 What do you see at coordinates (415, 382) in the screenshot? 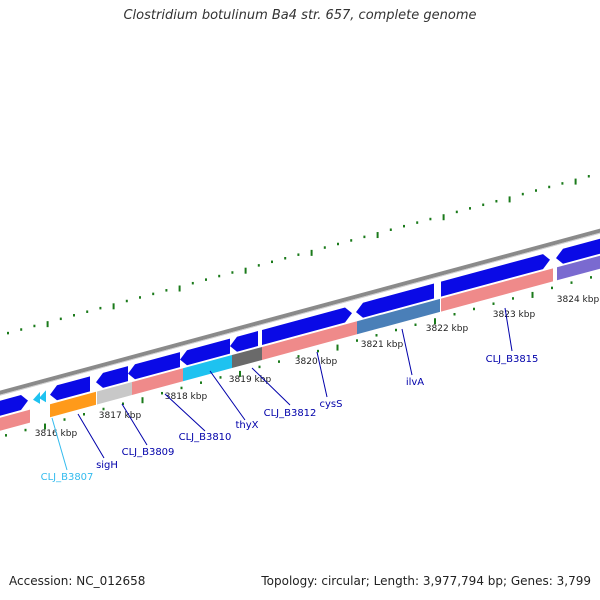
I see `gene-label: ilvA` at bounding box center [415, 382].